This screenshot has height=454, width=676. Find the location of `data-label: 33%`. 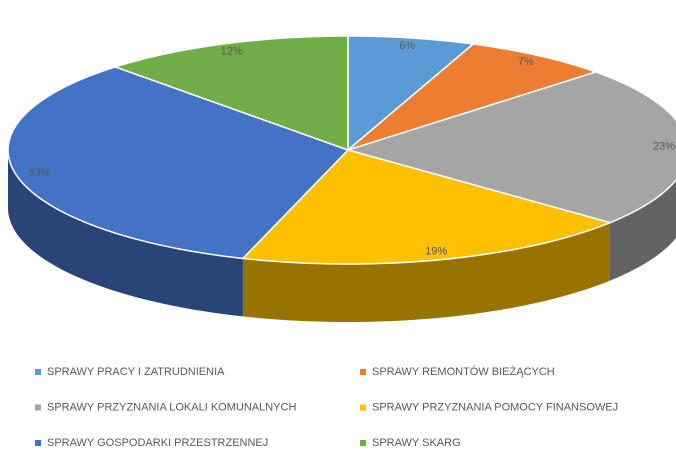

data-label: 33% is located at coordinates (39, 173).